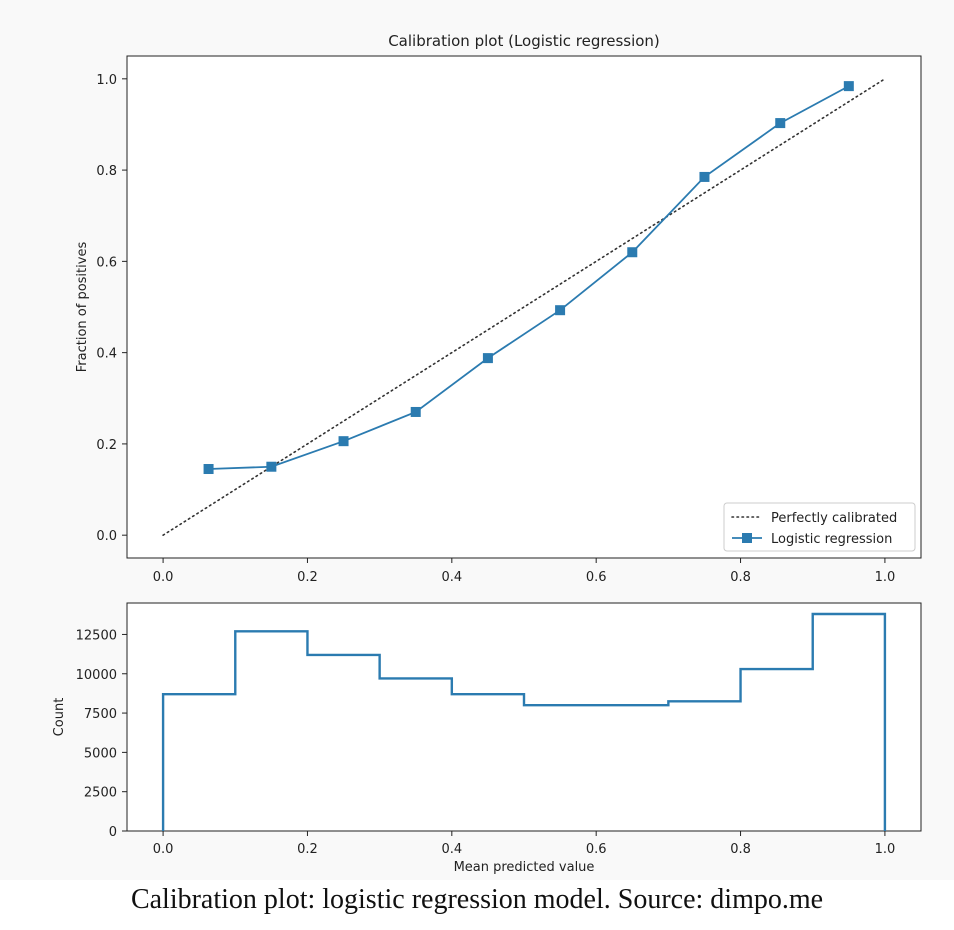  Describe the element at coordinates (96, 635) in the screenshot. I see `hist-y-tick-label: 12500` at that location.